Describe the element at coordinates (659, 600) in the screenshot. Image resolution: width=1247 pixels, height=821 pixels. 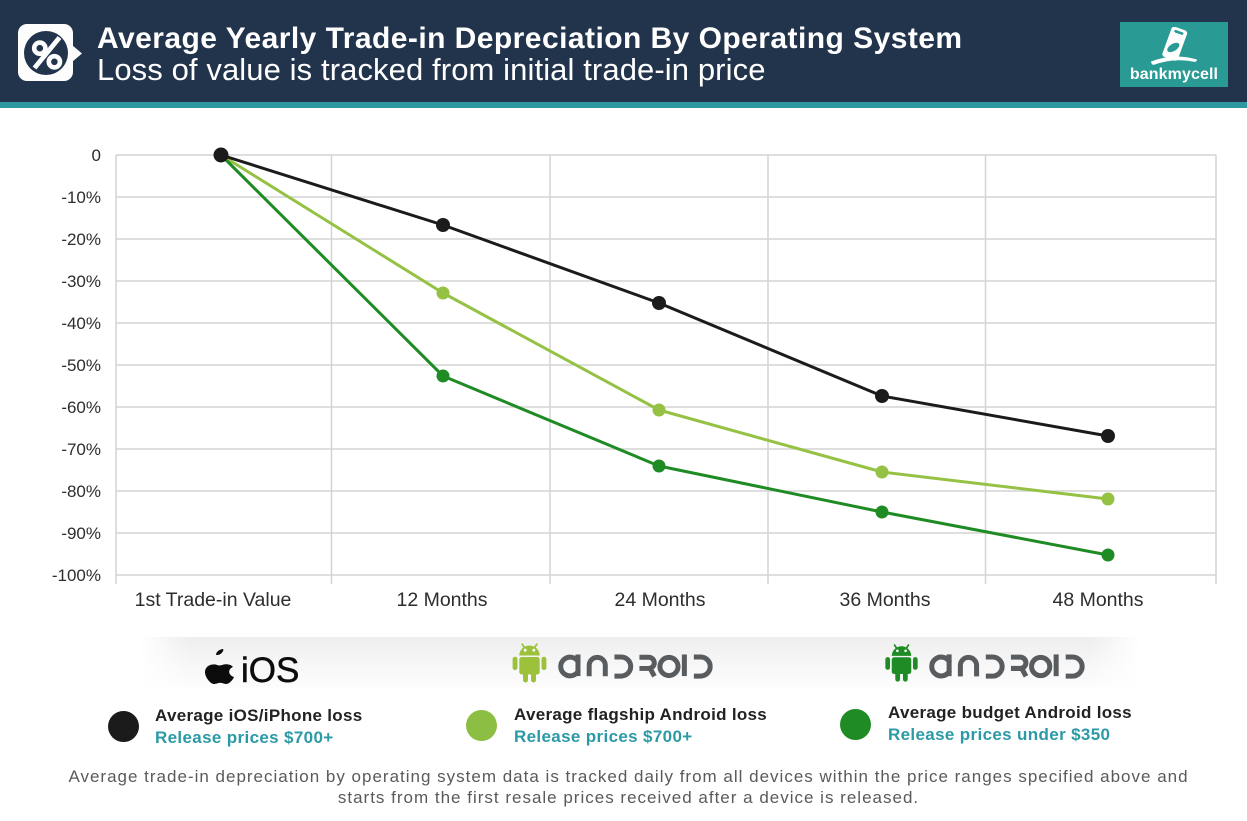
I see `svg-text: 24 Months` at that location.